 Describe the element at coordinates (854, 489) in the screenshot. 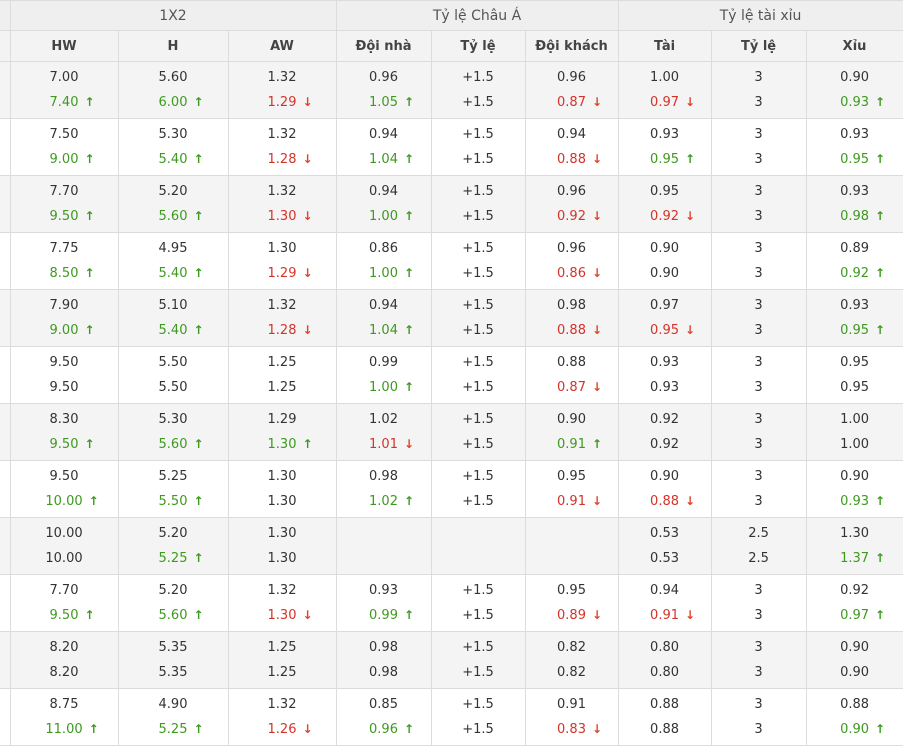

I see `odds-cell-under: 0.90 0.93 ↑` at that location.